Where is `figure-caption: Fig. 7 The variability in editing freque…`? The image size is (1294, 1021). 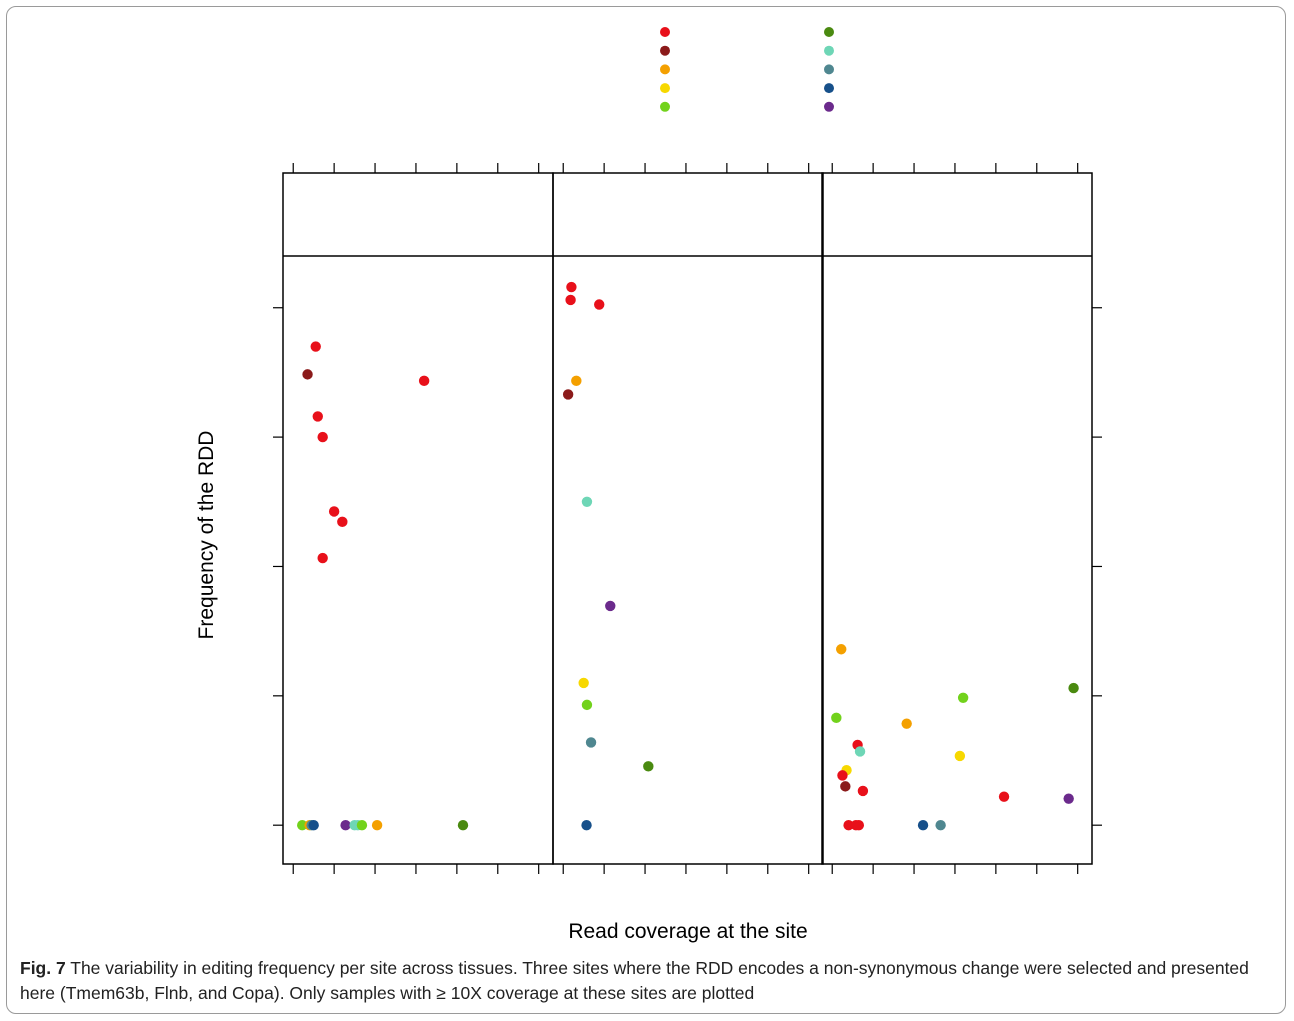
figure-caption: Fig. 7 The variability in editing freque… is located at coordinates (647, 981).